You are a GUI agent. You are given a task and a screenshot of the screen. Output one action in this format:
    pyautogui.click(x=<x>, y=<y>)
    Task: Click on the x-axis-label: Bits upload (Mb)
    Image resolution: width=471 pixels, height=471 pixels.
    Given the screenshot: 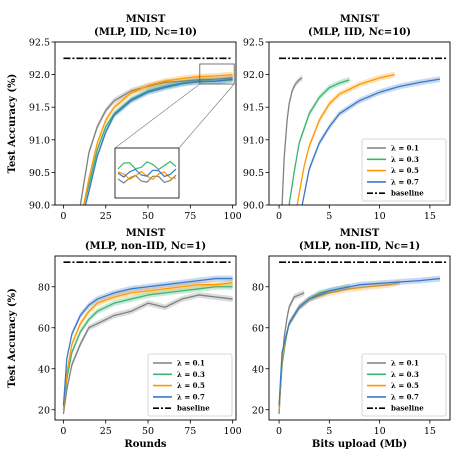 What is the action you would take?
    pyautogui.click(x=359, y=444)
    